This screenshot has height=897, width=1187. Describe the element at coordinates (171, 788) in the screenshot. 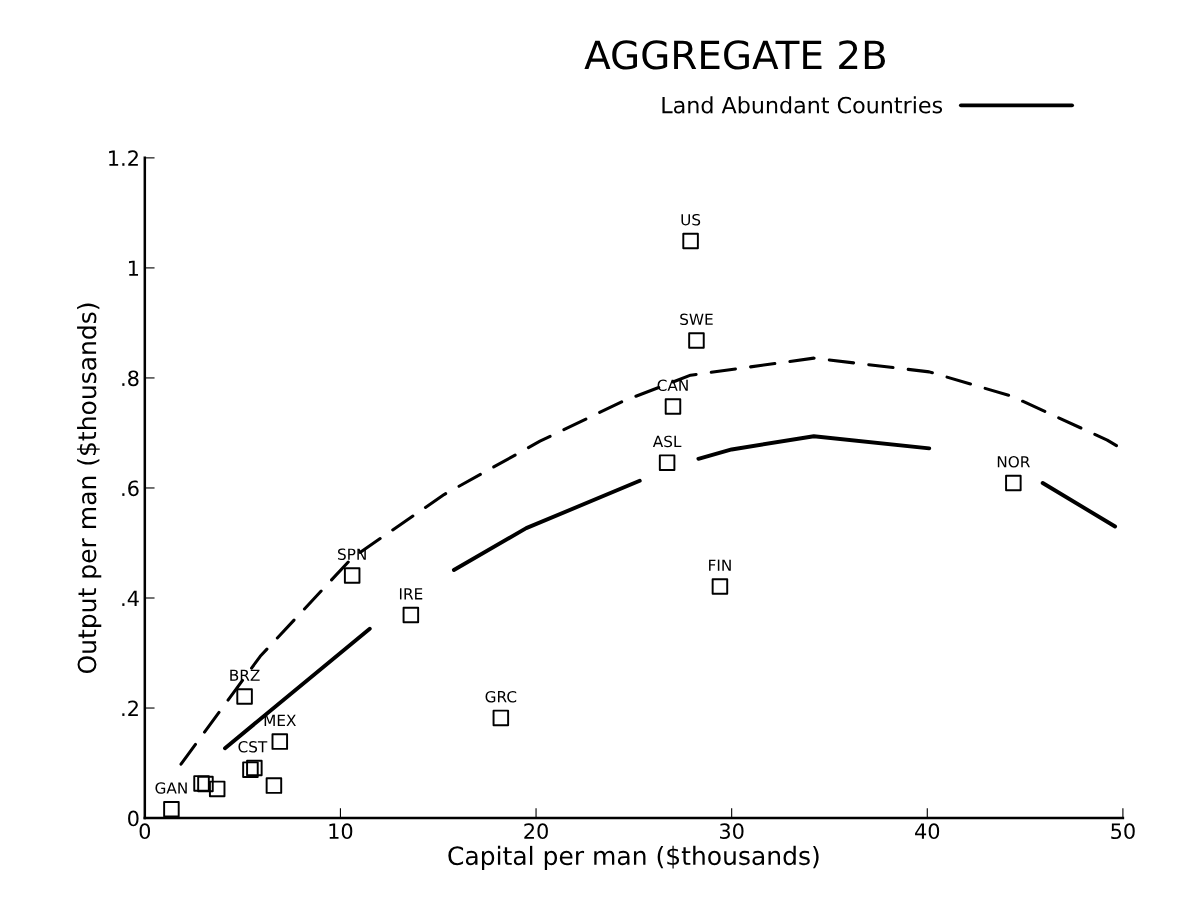

I see `annotation: GAN` at that location.